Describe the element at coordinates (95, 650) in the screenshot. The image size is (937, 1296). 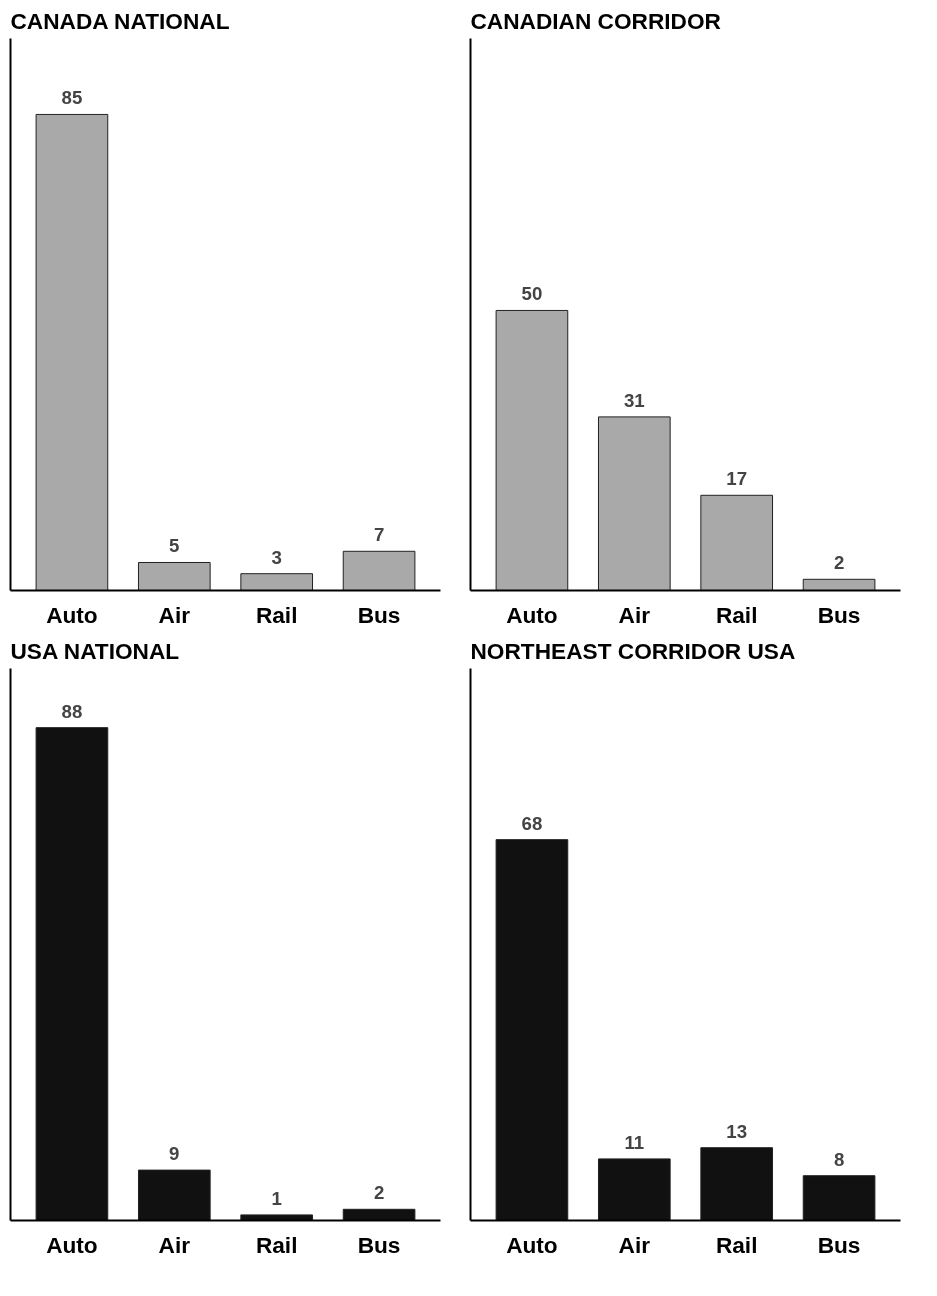
I see `chart-title: USA NATIONAL` at that location.